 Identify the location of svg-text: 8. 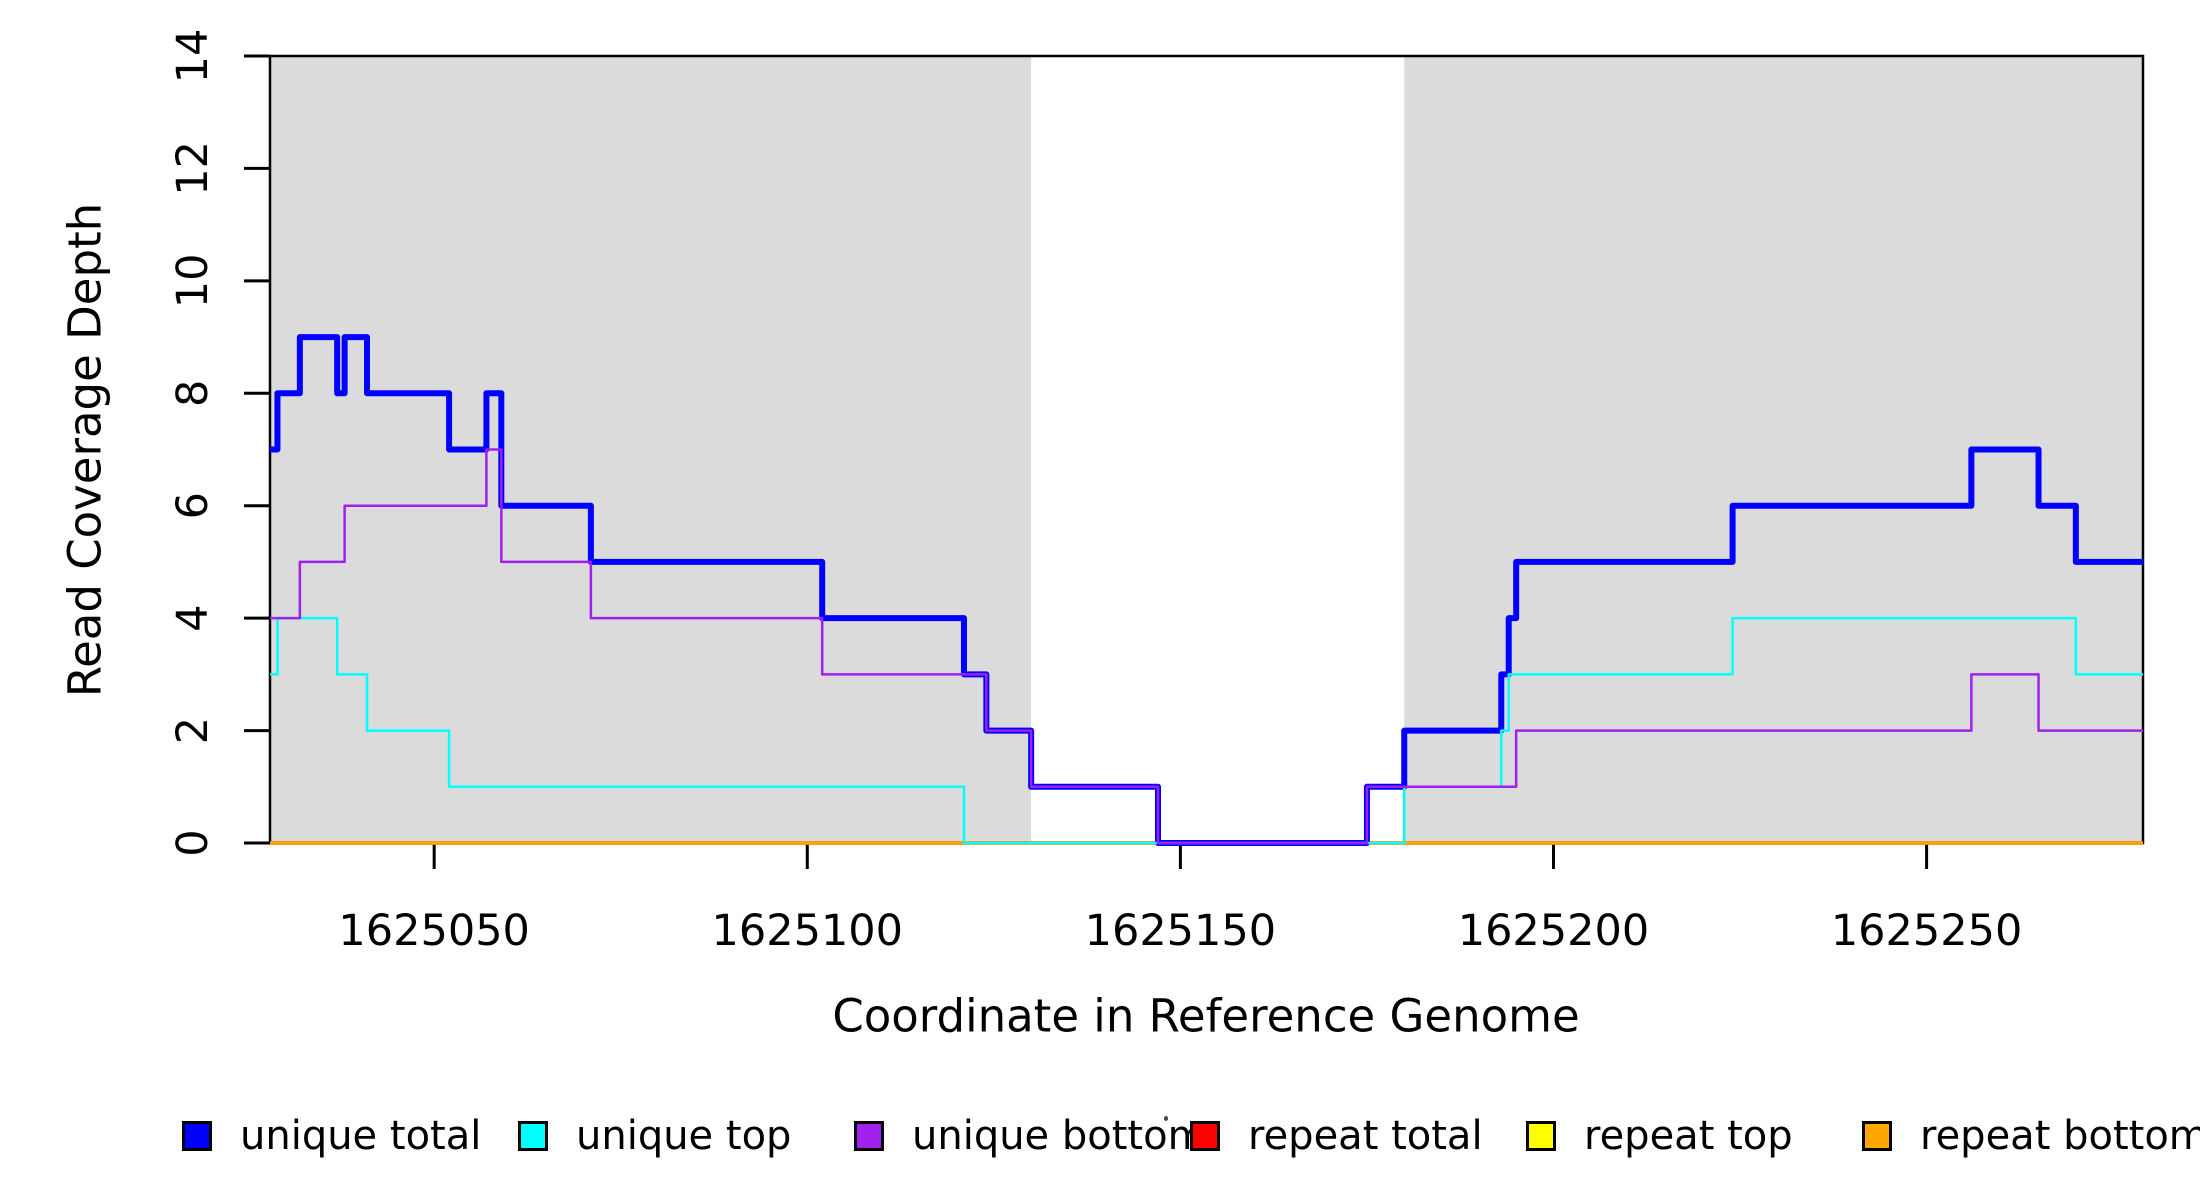
(193, 393).